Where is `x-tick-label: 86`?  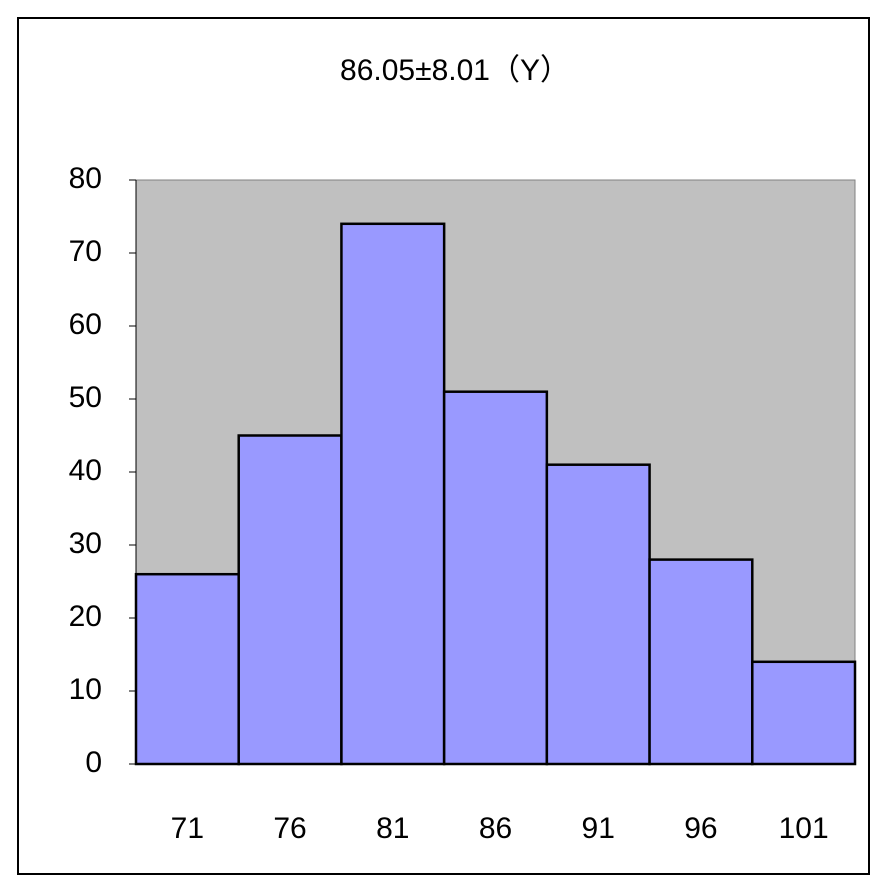
x-tick-label: 86 is located at coordinates (495, 828).